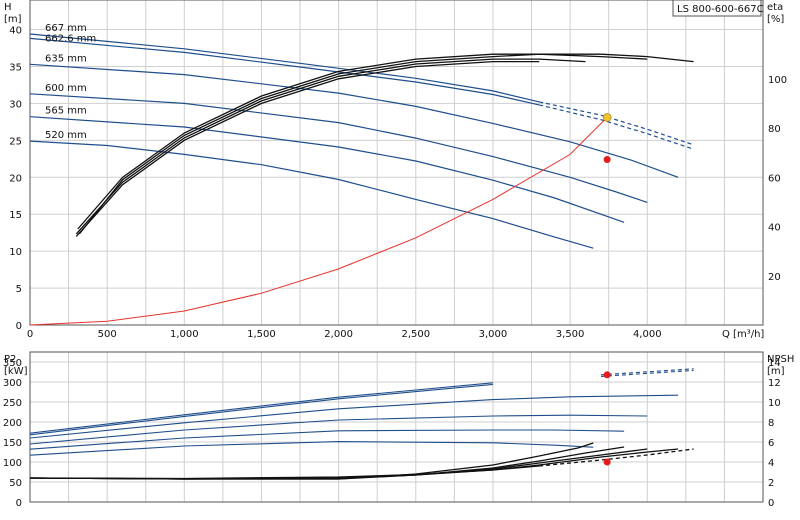 This screenshot has height=520, width=800. What do you see at coordinates (775, 7) in the screenshot?
I see `y-axis-label-right: eta` at bounding box center [775, 7].